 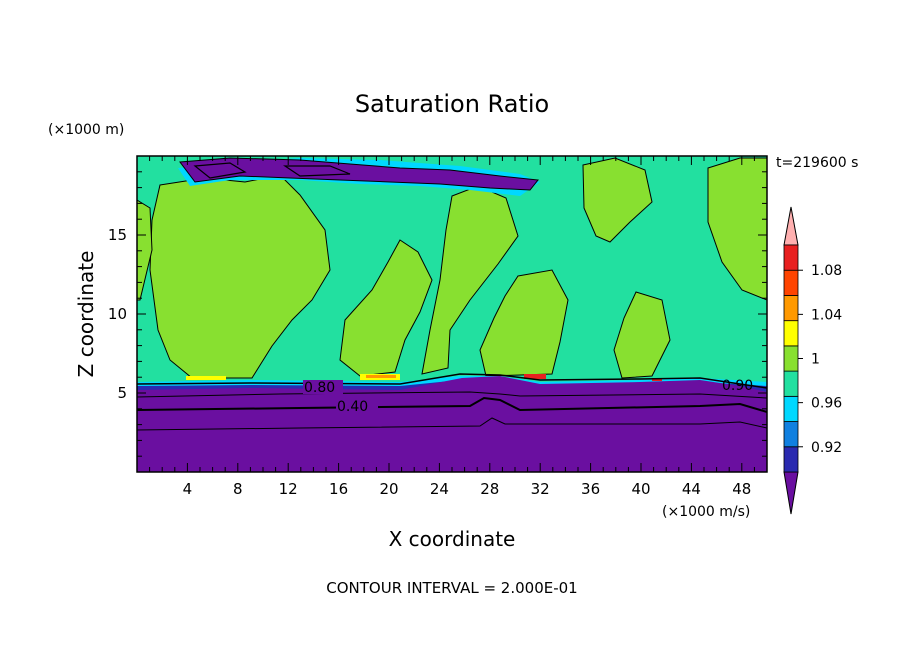 What do you see at coordinates (359, 174) in the screenshot?
I see `upper-dry-band` at bounding box center [359, 174].